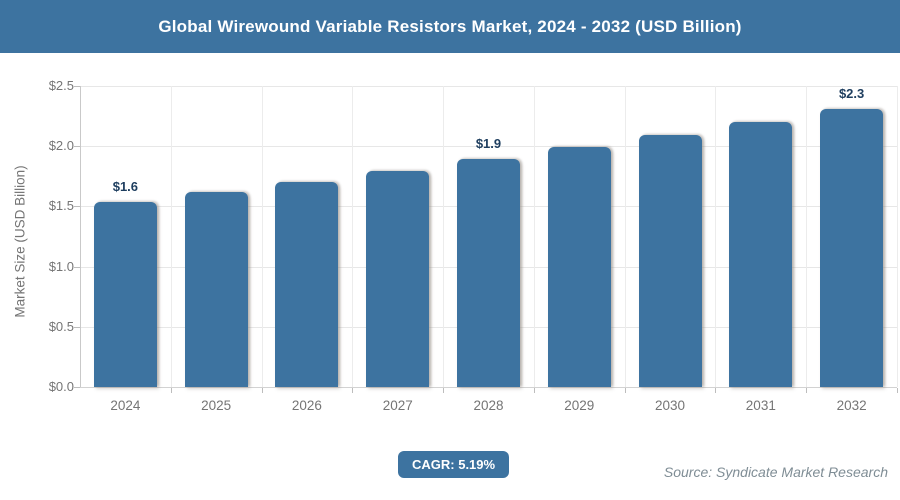 This screenshot has height=500, width=900. Describe the element at coordinates (761, 254) in the screenshot. I see `bar-2031` at that location.